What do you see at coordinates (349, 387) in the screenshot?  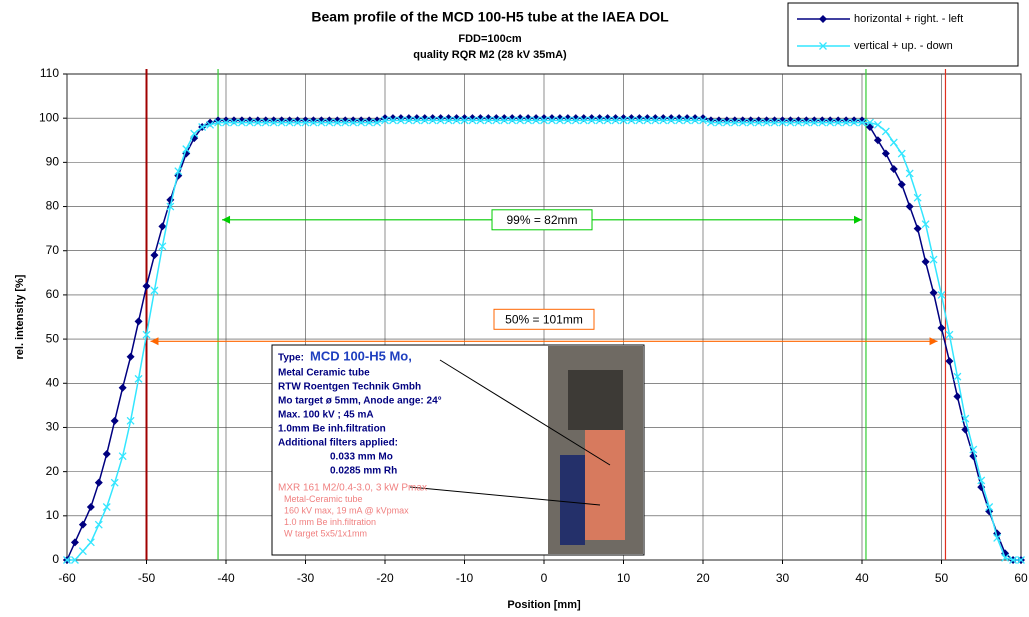 I see `inset-line: RTW Roentgen Technik Gmbh` at bounding box center [349, 387].